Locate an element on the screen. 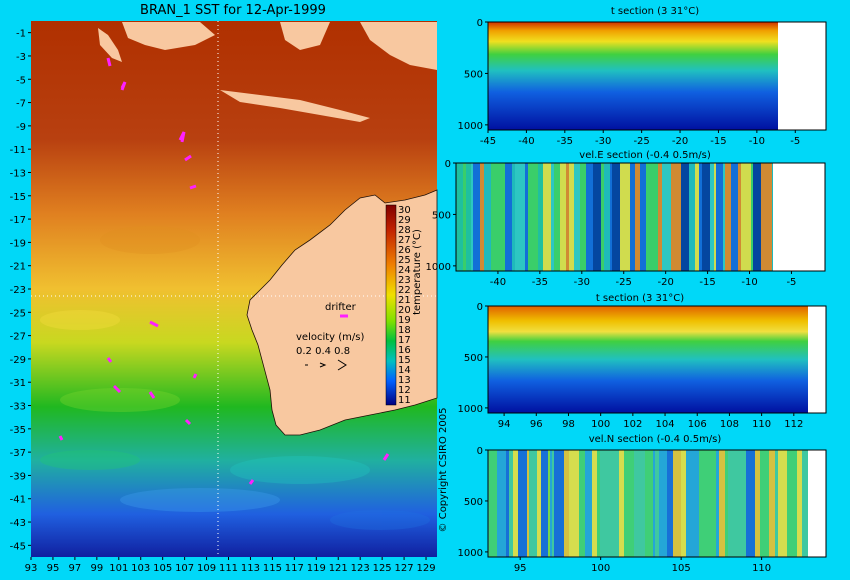 This screenshot has height=580, width=850. vel-n-section-ticks: 95 100 105 110 0 500 1000 is located at coordinates (615, 510).